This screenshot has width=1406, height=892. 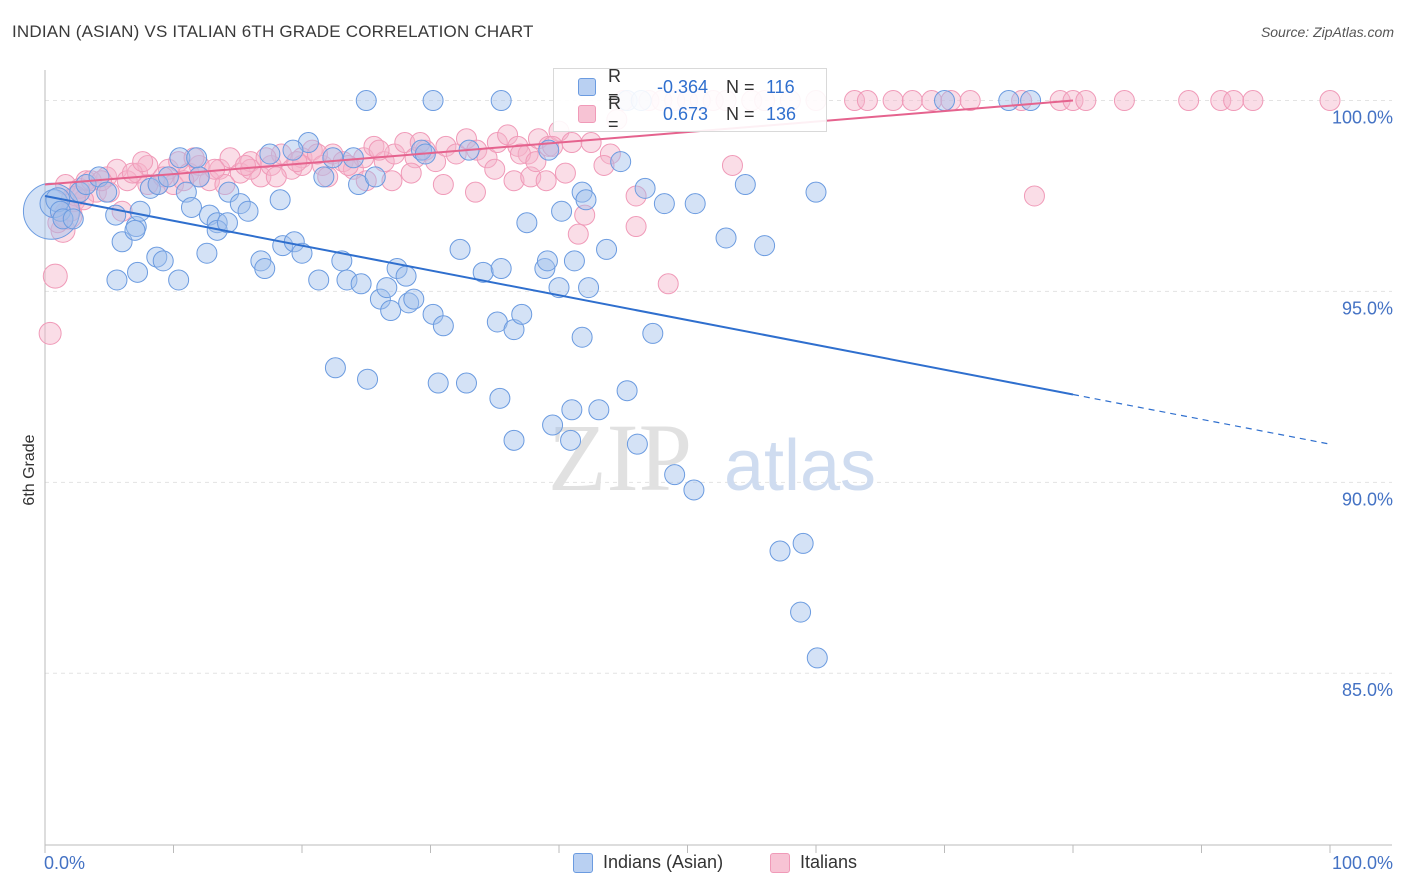 I want to click on watermark-zip: ZIP, so click(x=620, y=457).